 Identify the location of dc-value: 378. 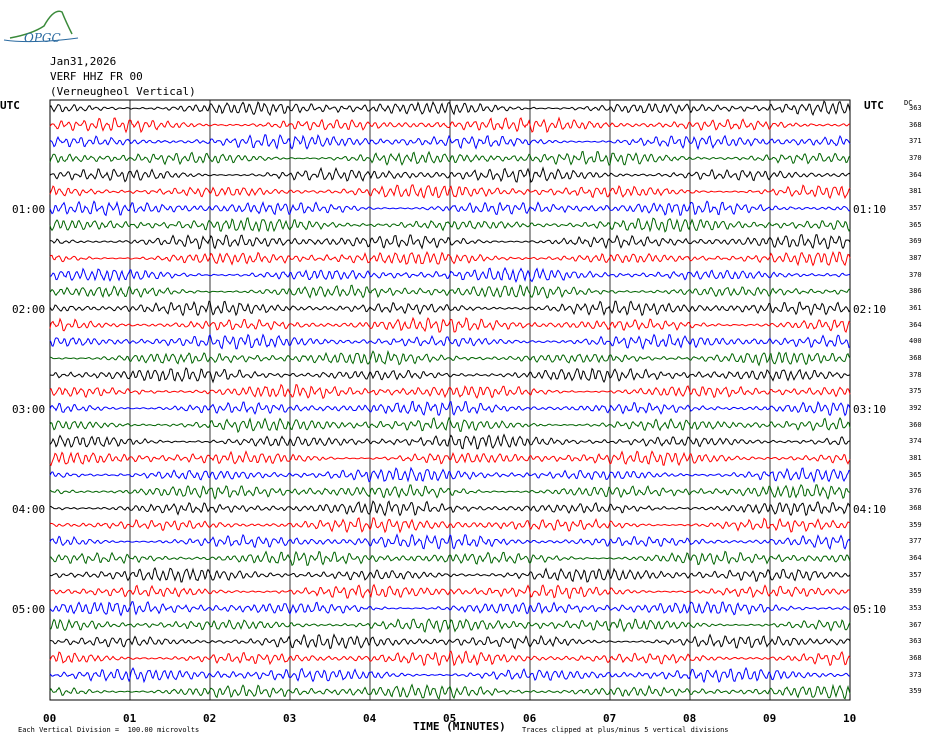
(915, 374).